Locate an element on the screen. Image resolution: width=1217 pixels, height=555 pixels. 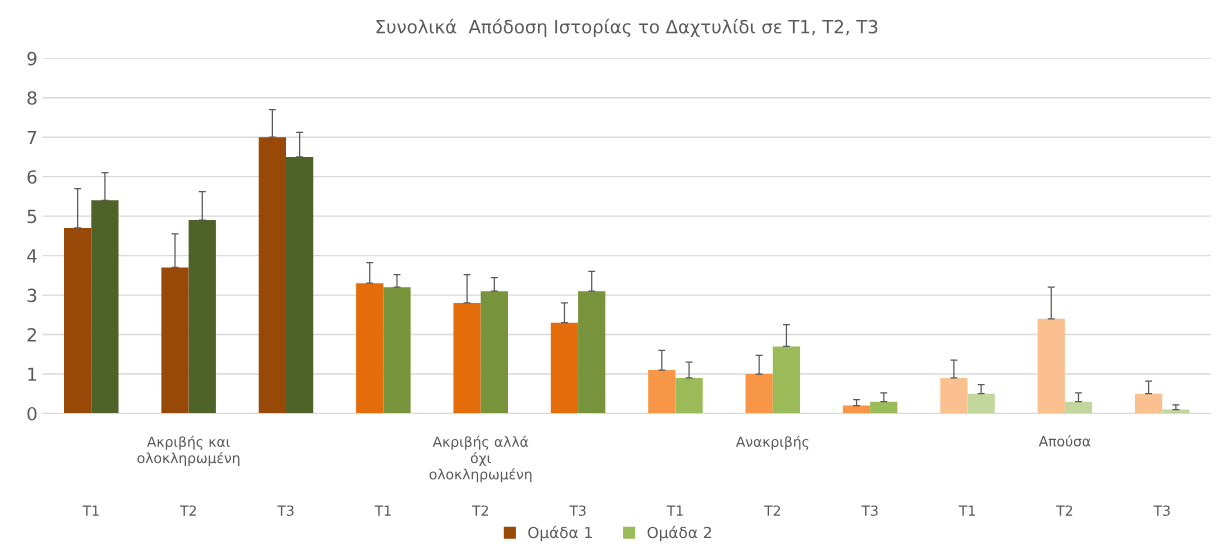
y-tick-label: 0 is located at coordinates (32, 413).